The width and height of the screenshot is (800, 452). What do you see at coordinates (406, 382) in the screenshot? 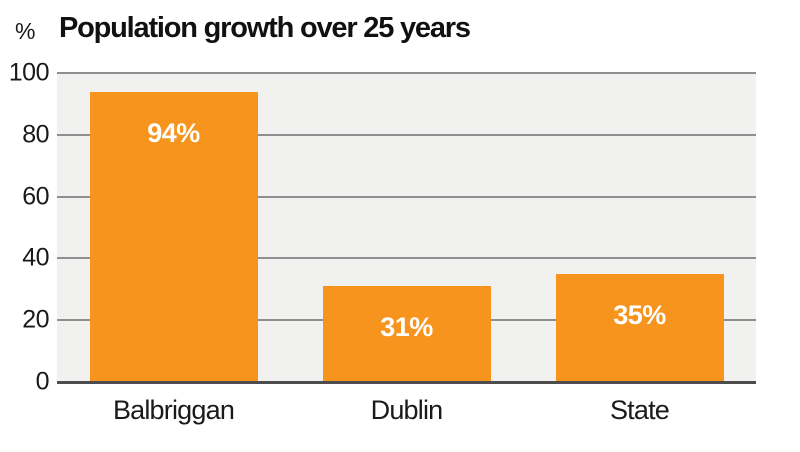
I see `x-axis-baseline` at bounding box center [406, 382].